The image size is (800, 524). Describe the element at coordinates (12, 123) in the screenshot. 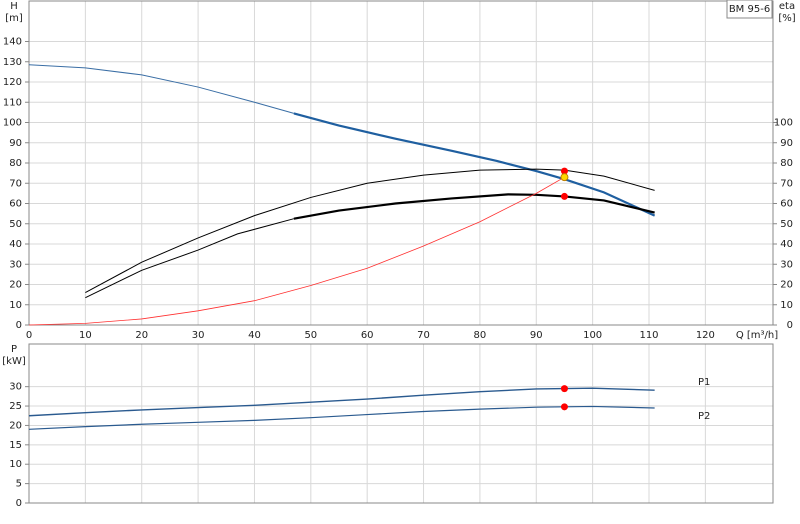

I see `y-tick-label: 100` at that location.